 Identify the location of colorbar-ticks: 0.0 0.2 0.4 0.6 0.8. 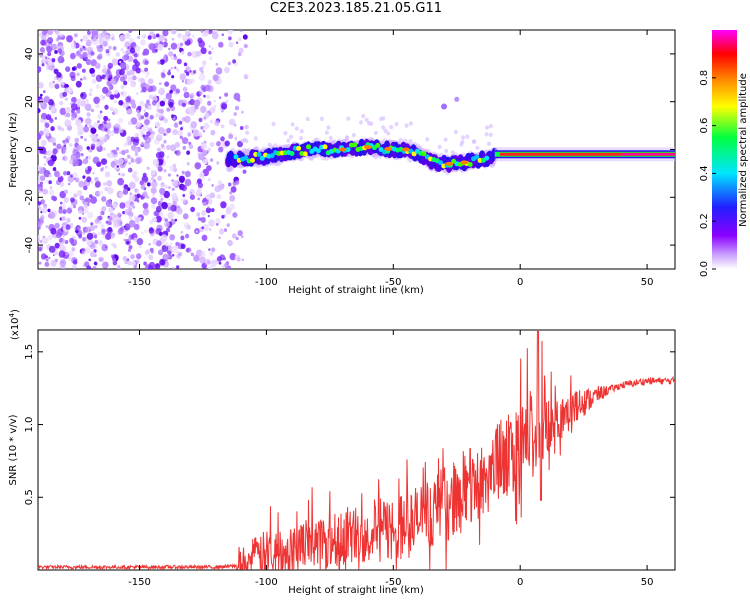
(707, 173).